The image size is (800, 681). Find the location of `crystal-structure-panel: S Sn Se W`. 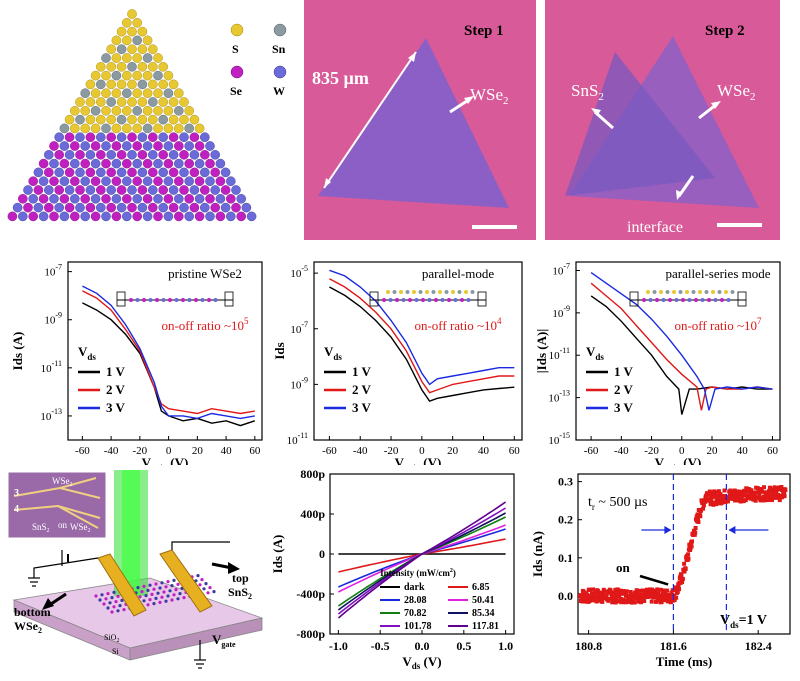

crystal-structure-panel: S Sn Se W is located at coordinates (150, 120).